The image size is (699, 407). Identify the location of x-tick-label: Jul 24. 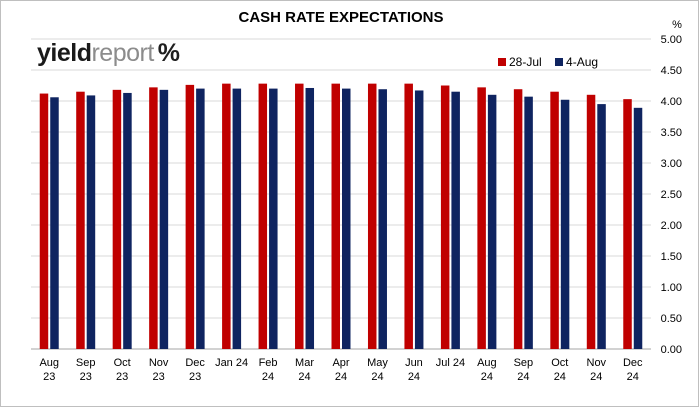
(450, 363).